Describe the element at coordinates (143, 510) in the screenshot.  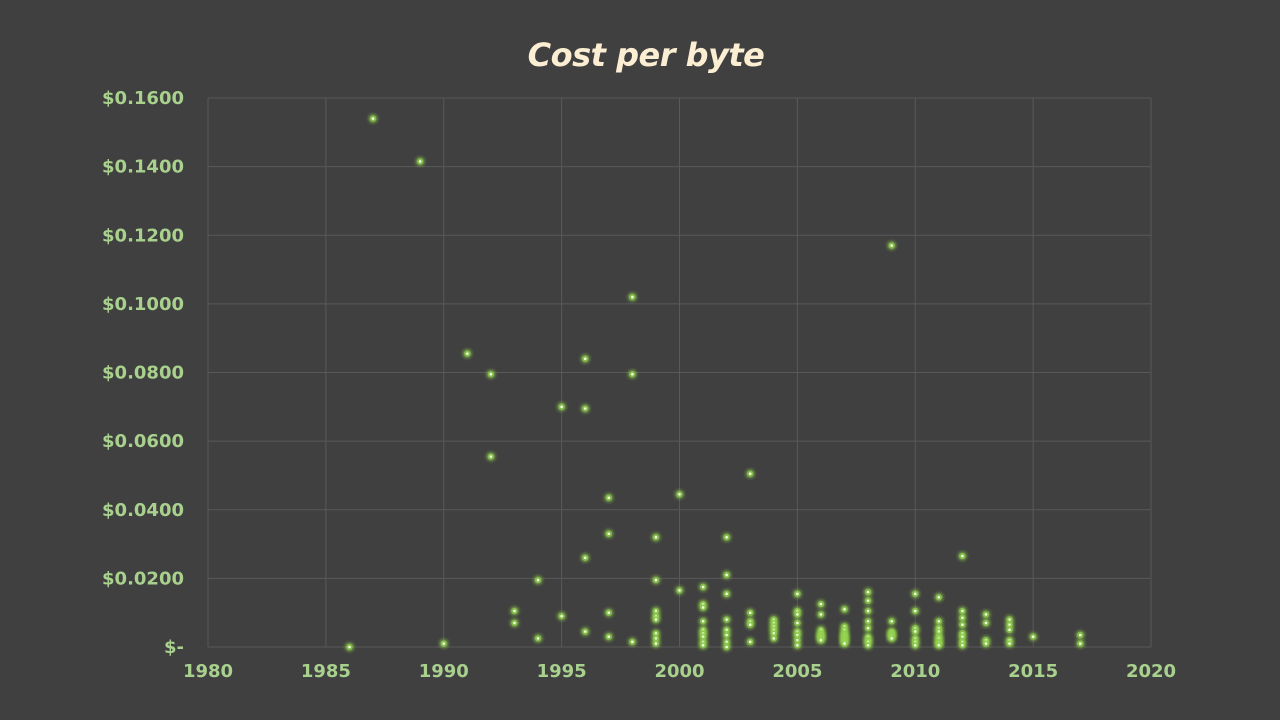
I see `y-tick-label: $0.0400` at that location.